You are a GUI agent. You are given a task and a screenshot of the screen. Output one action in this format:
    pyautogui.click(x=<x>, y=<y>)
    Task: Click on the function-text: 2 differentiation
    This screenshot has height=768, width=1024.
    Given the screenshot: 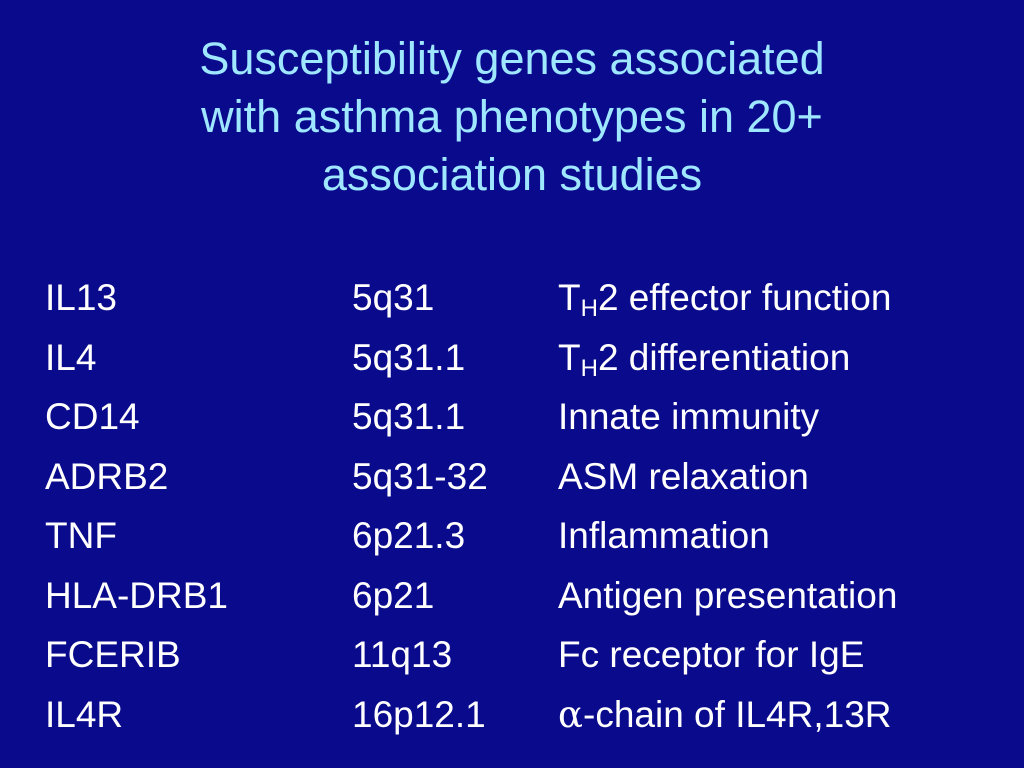 What is the action you would take?
    pyautogui.click(x=724, y=357)
    